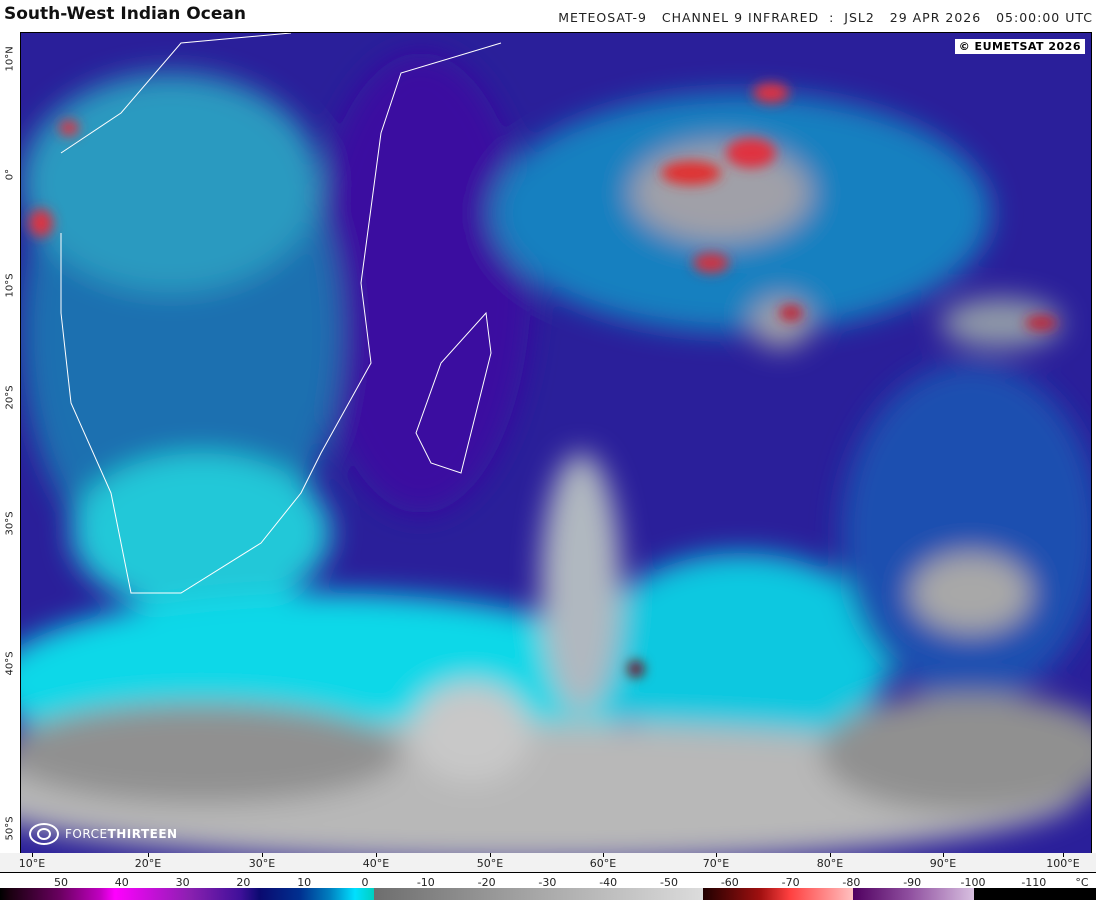 This screenshot has width=1096, height=900. Describe the element at coordinates (376, 863) in the screenshot. I see `lon-label: 40°E` at that location.